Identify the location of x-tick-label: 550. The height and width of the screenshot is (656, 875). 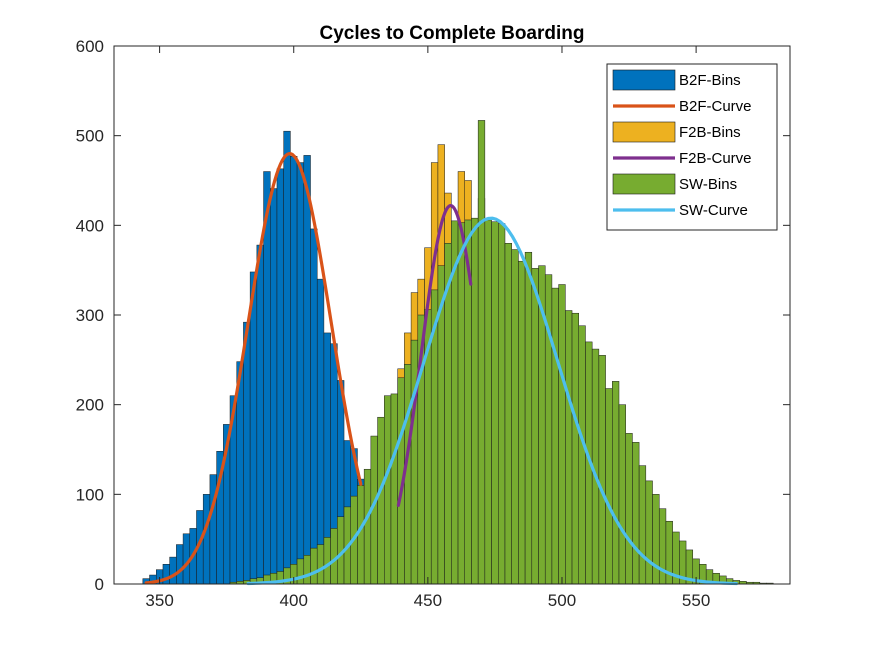
(696, 600).